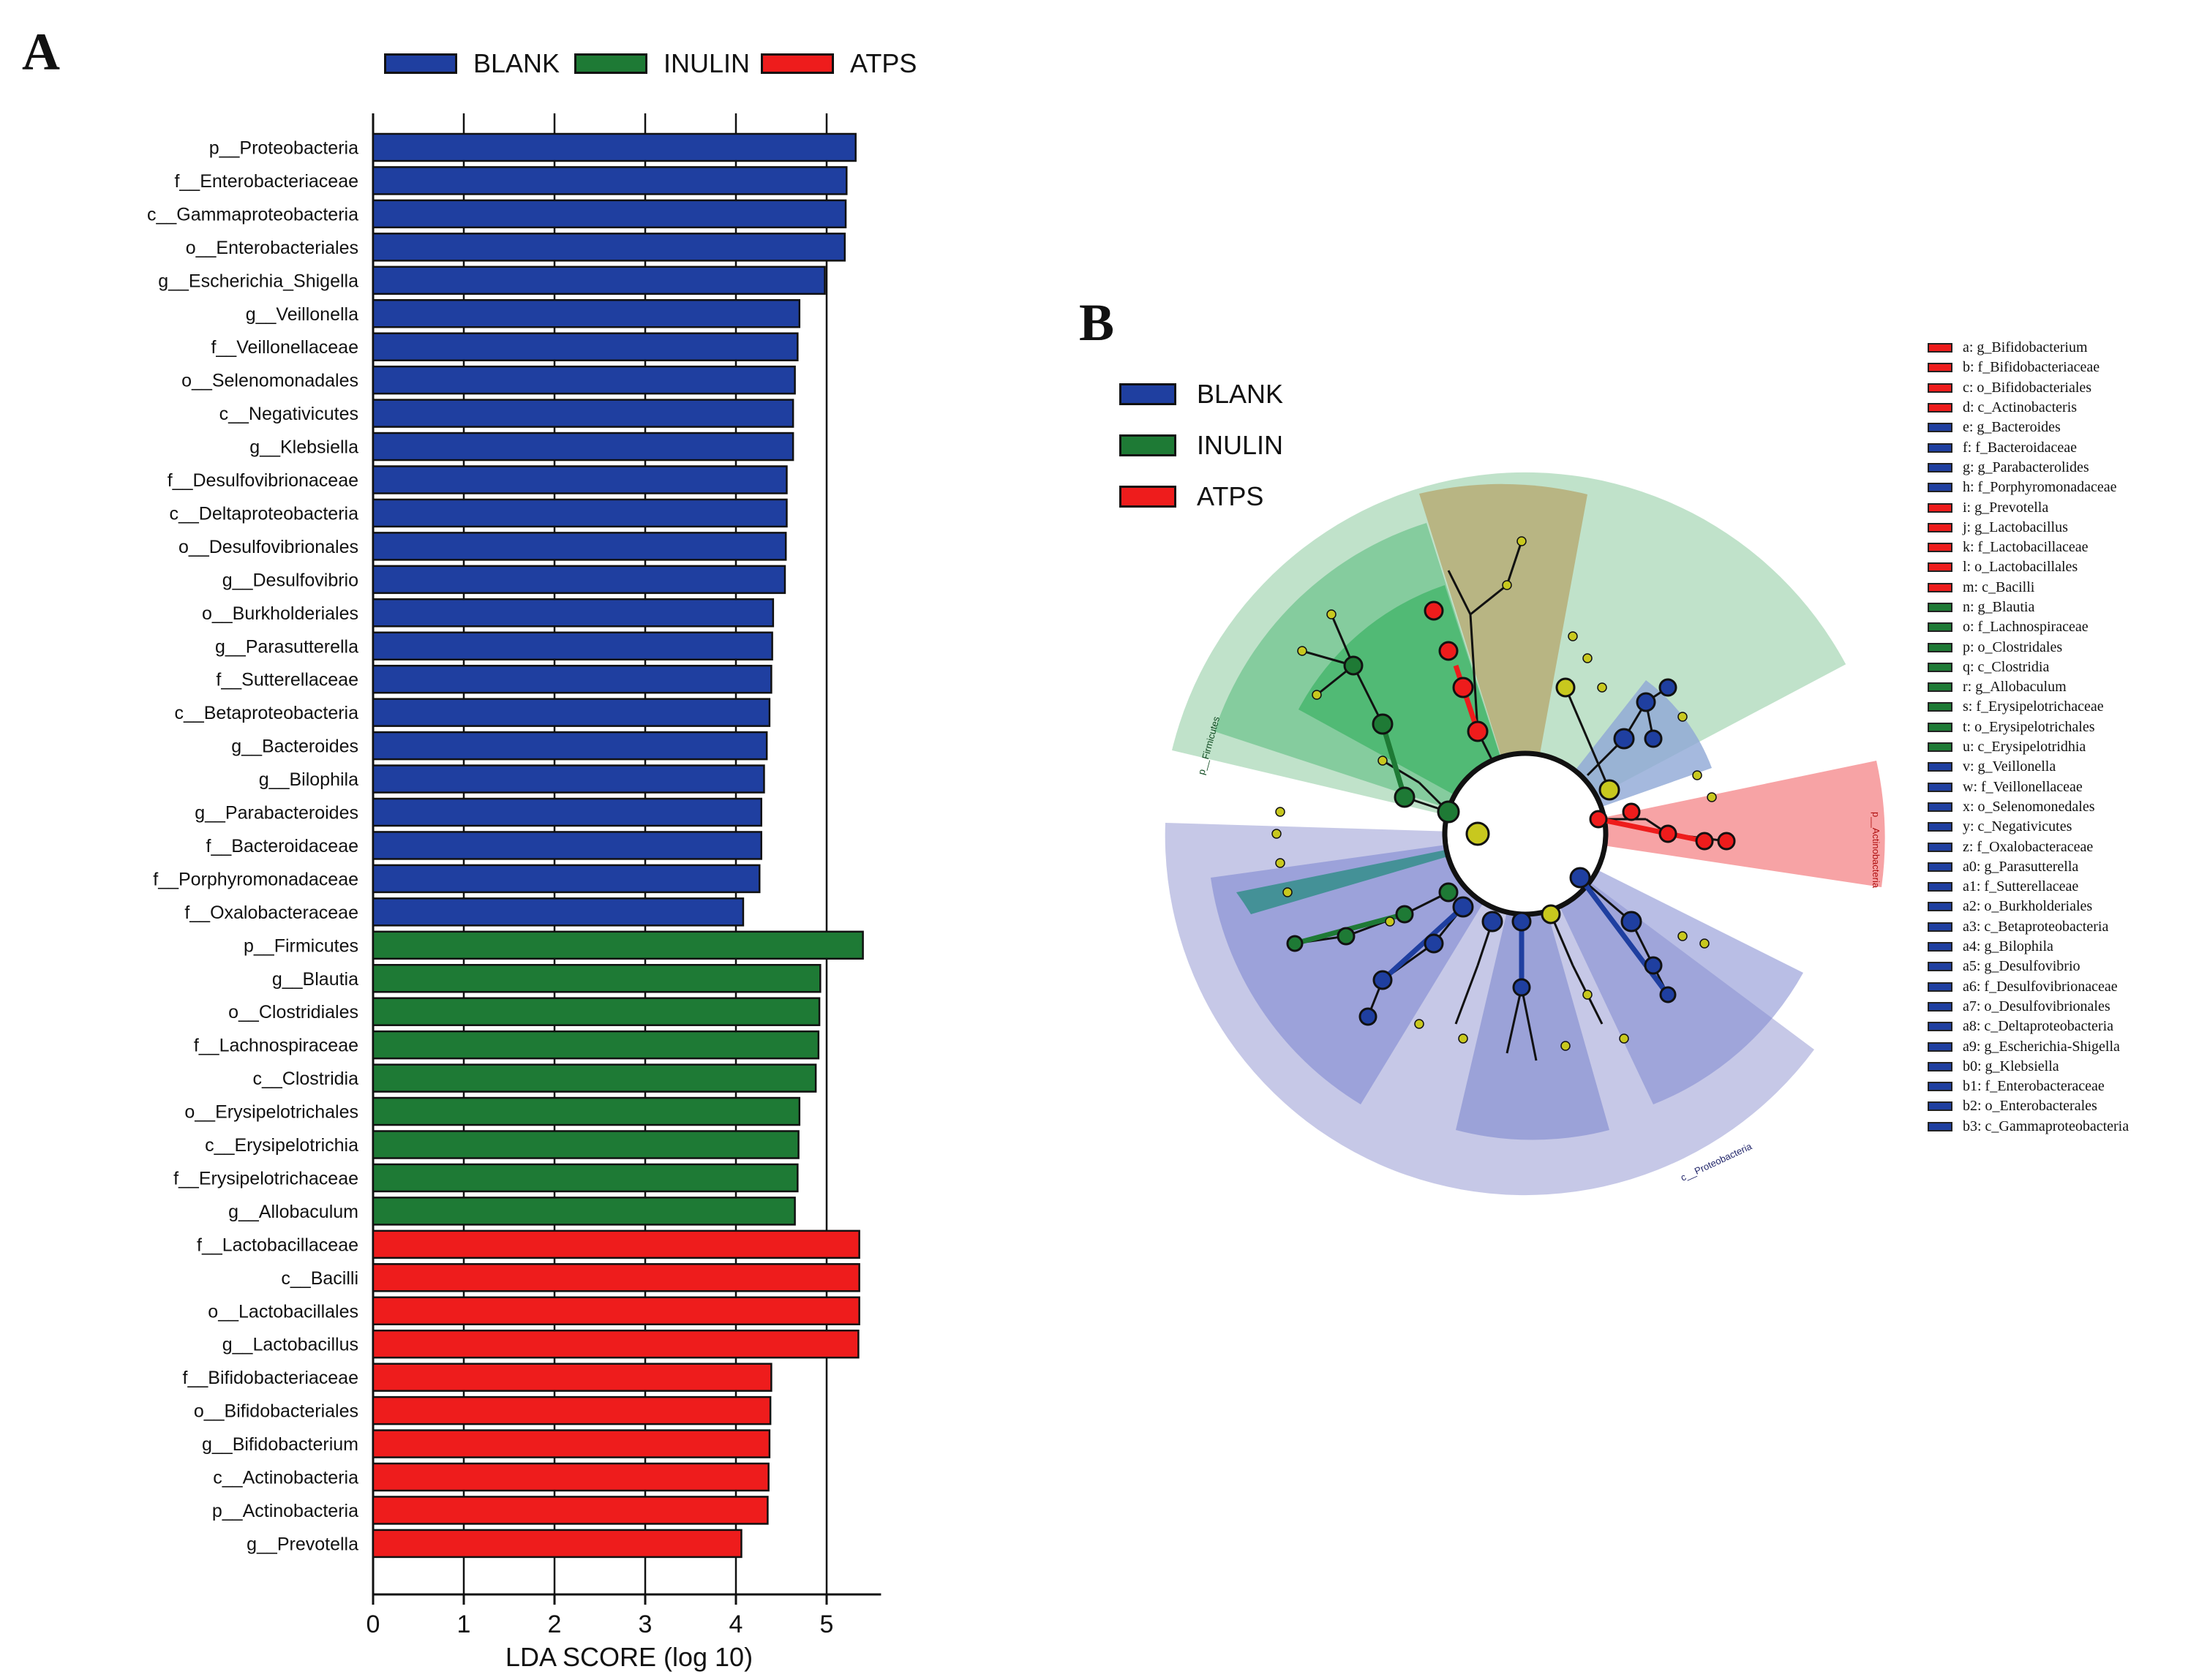 This screenshot has height=1680, width=2199. I want to click on clade-legend-item: a5: g_Desulfovibrio, so click(2028, 966).